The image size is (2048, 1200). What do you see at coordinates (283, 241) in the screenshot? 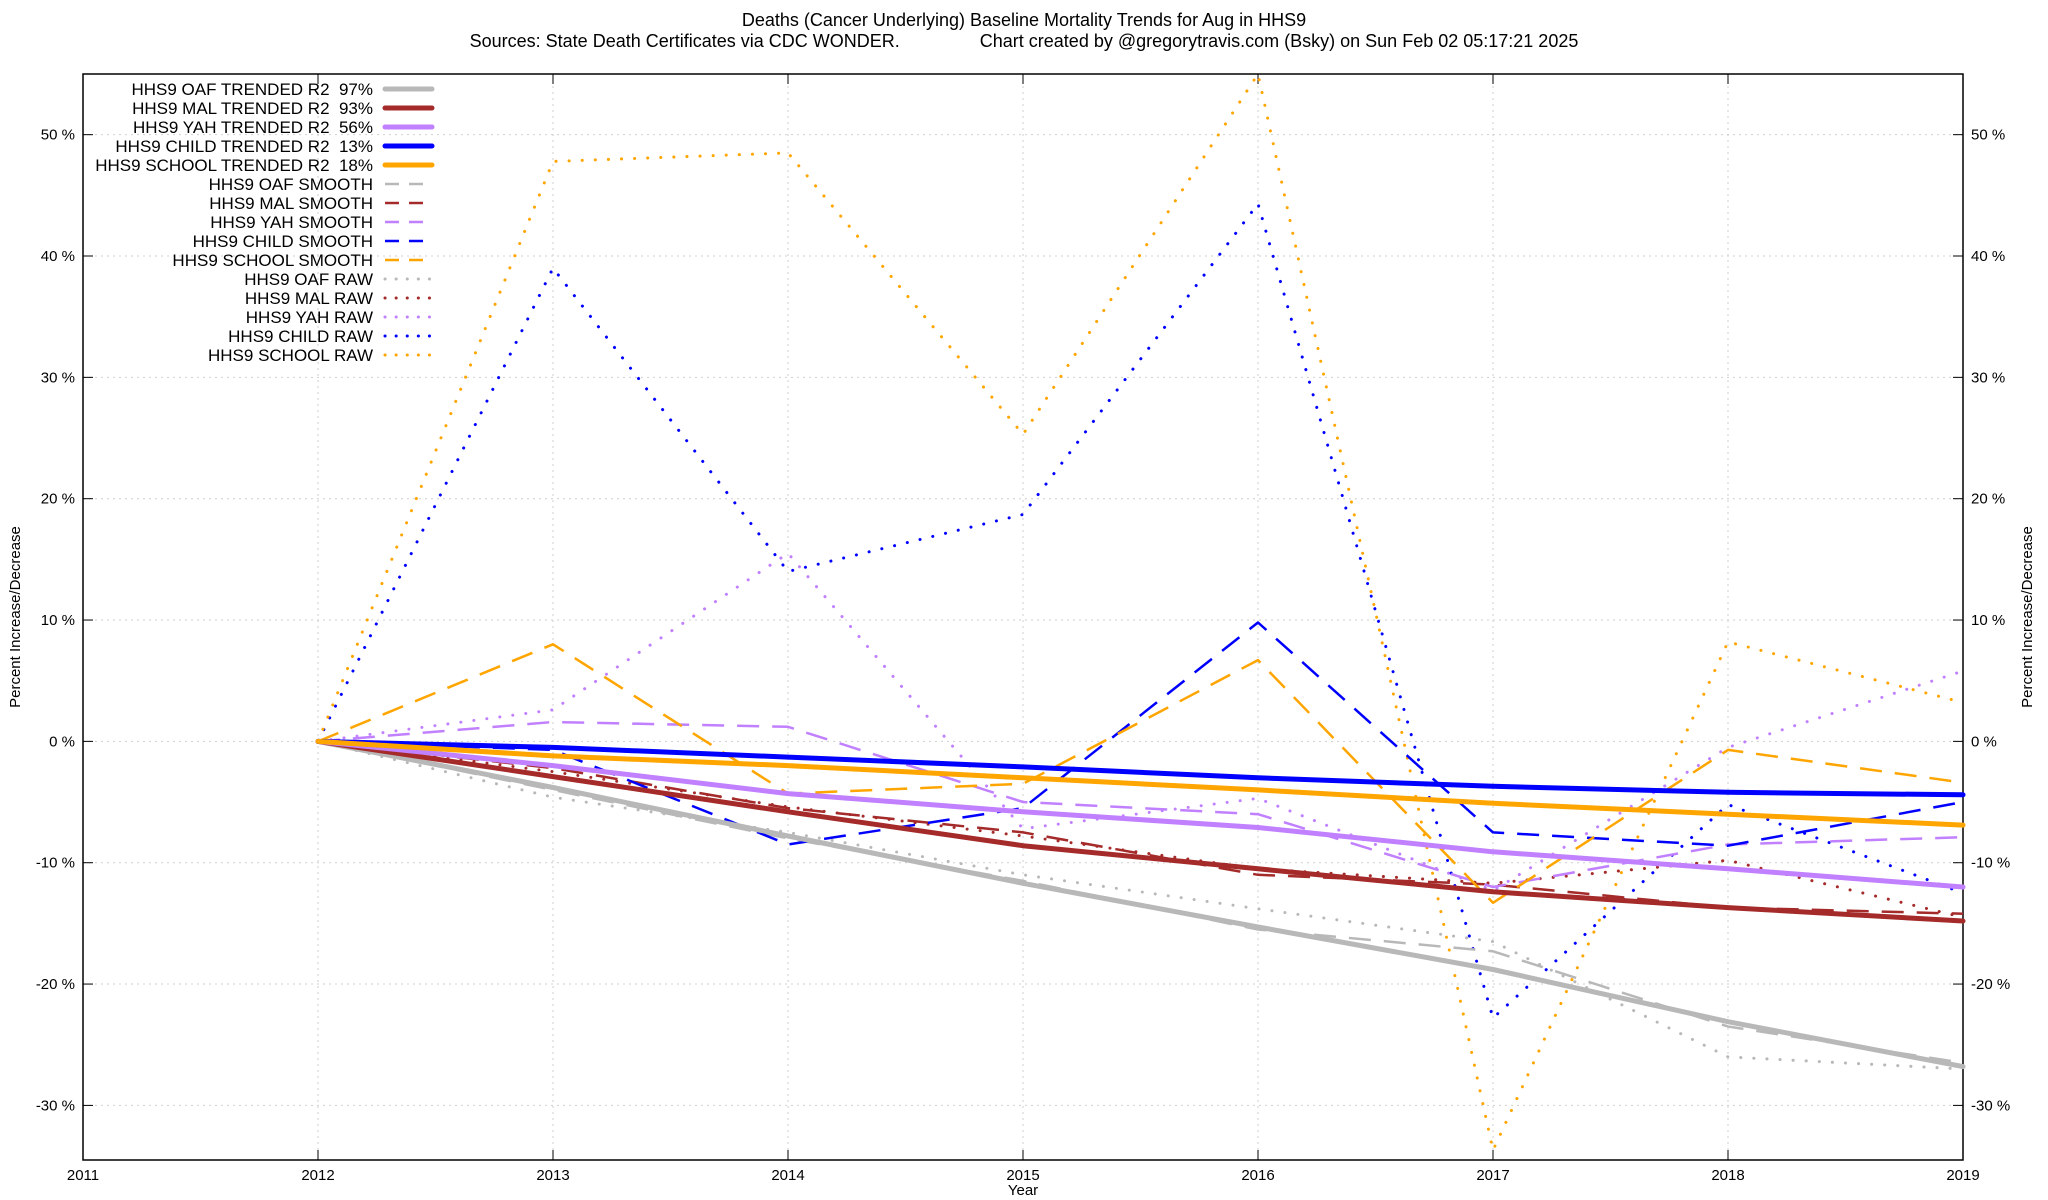
I see `legend-label: HHS9 CHILD SMOOTH` at bounding box center [283, 241].